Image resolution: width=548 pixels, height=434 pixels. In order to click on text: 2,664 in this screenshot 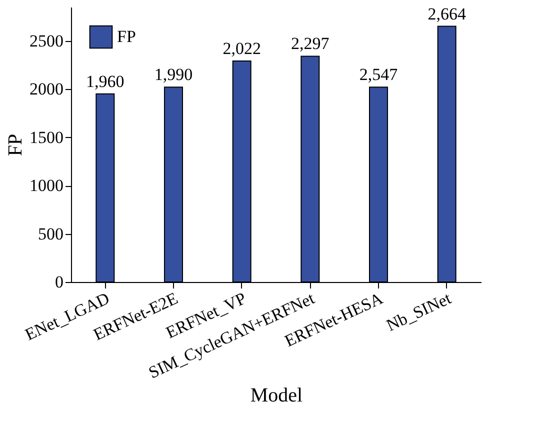, I will do `click(447, 14)`.